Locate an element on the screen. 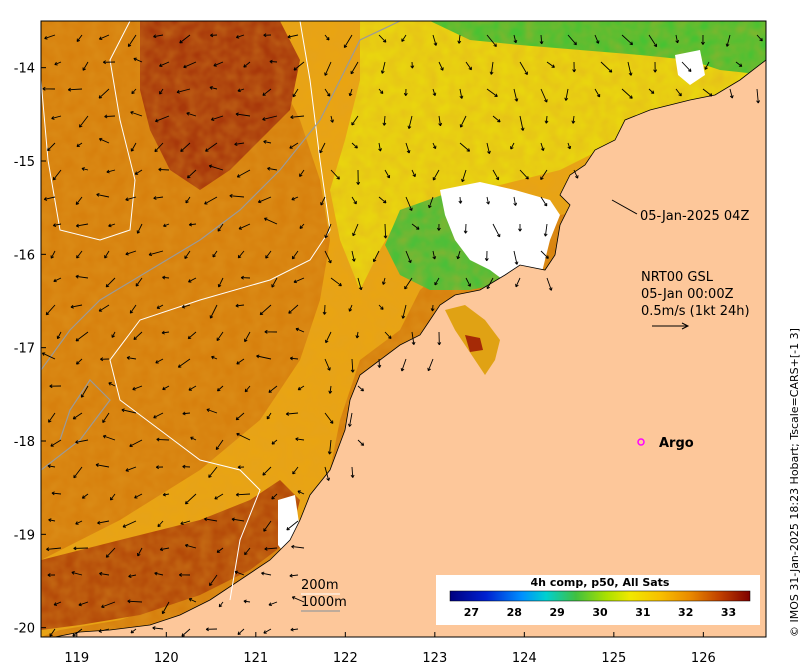 Image resolution: width=810 pixels, height=672 pixels. x-axis: 119 120 121 122 123 124 125 126 is located at coordinates (390, 649).